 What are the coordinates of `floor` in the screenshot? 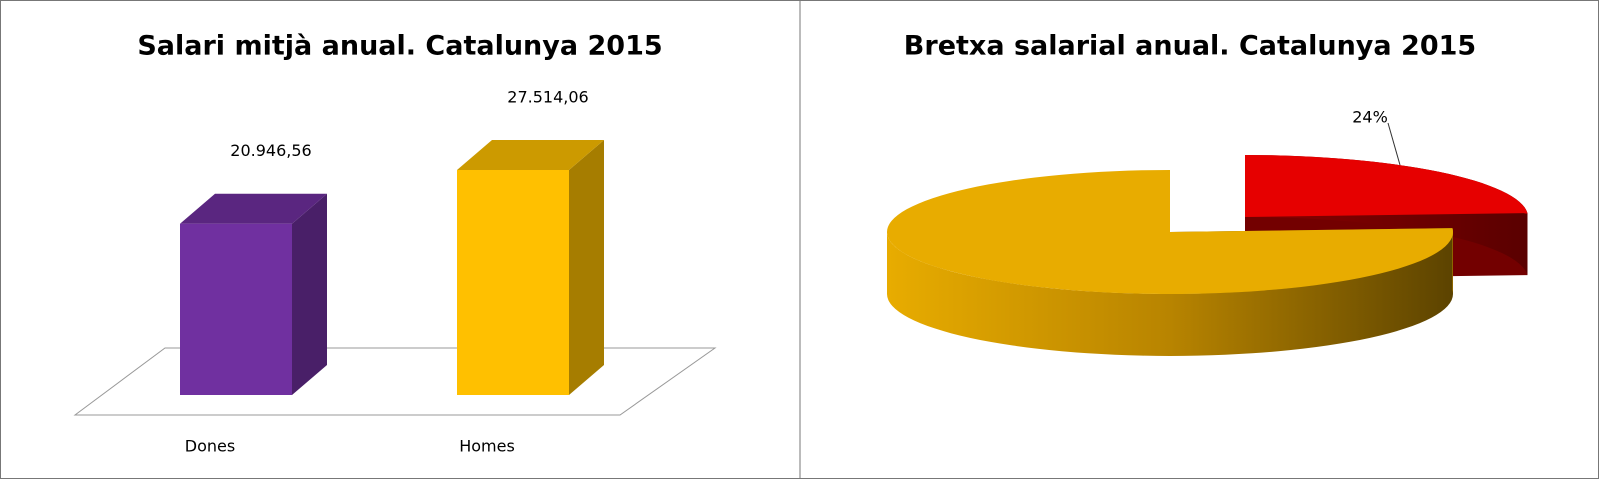 It's located at (395, 381).